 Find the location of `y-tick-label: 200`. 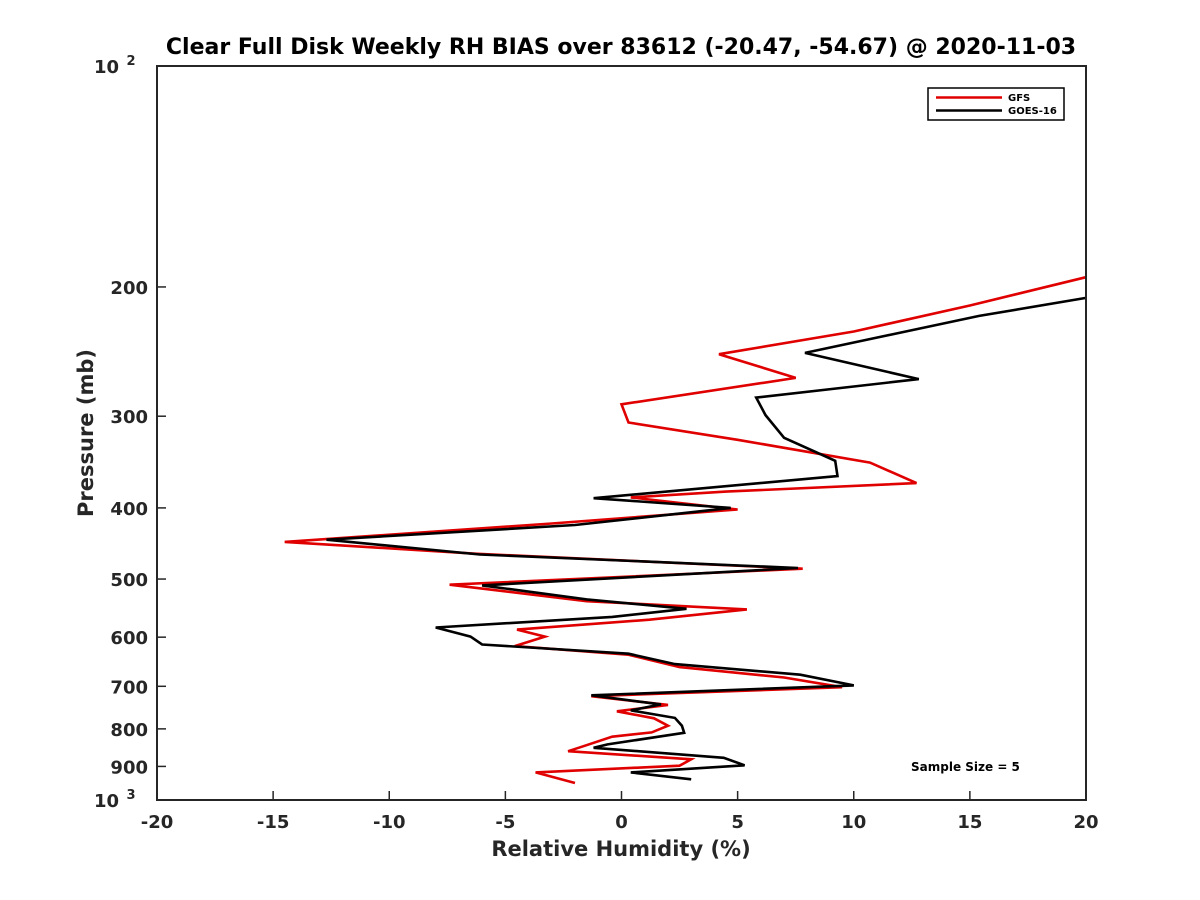

y-tick-label: 200 is located at coordinates (129, 288).